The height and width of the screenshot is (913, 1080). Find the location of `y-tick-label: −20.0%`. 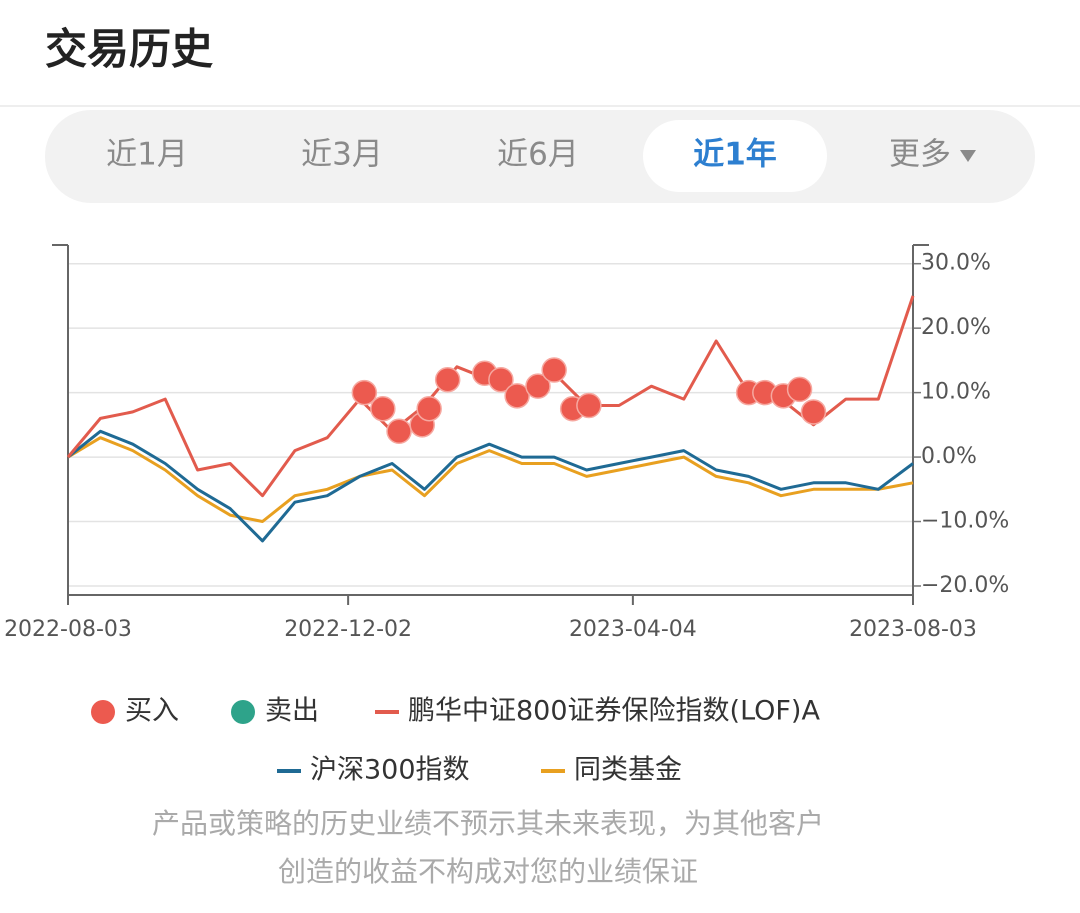

y-tick-label: −20.0% is located at coordinates (965, 585).